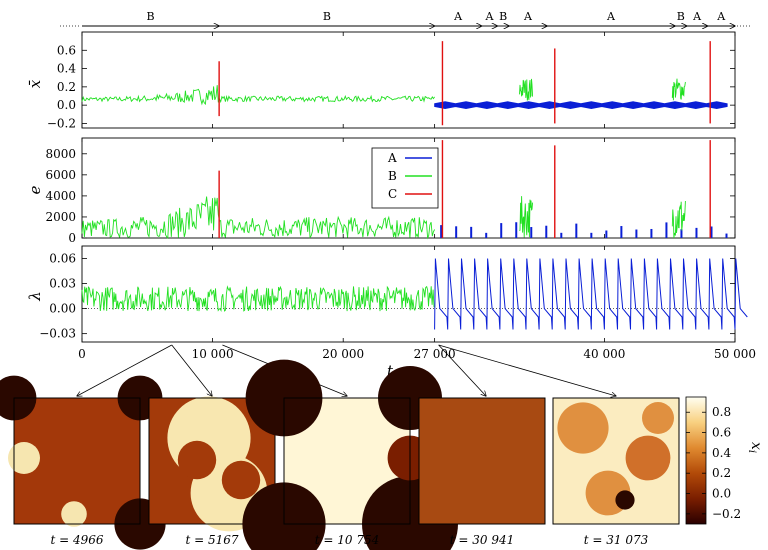 The height and width of the screenshot is (550, 768). What do you see at coordinates (76, 540) in the screenshot?
I see `snapshot-label: t = 4966` at bounding box center [76, 540].